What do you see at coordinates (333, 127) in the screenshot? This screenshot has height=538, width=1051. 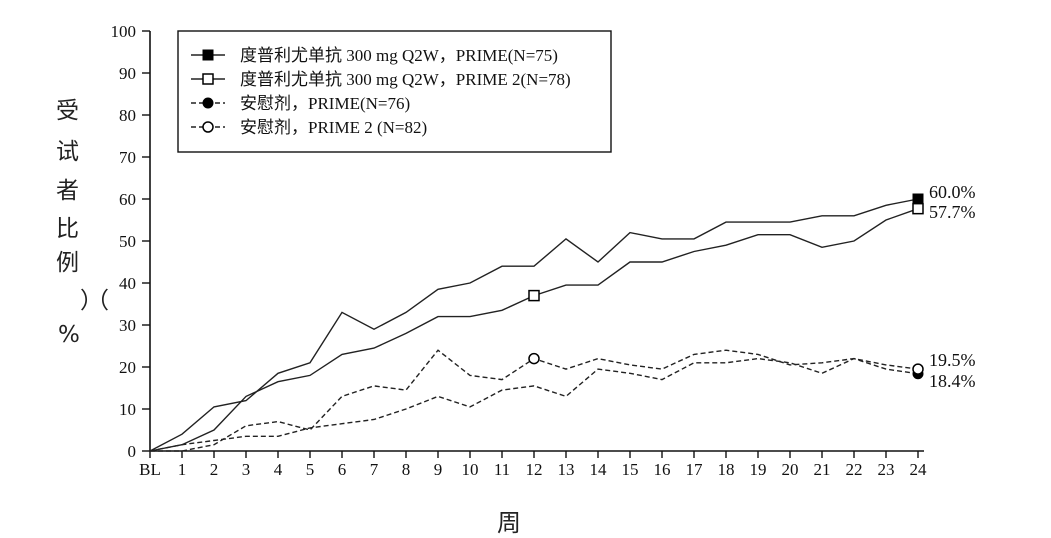 I see `legend-entry: 安慰剂，PRIME 2 (N=82)` at bounding box center [333, 127].